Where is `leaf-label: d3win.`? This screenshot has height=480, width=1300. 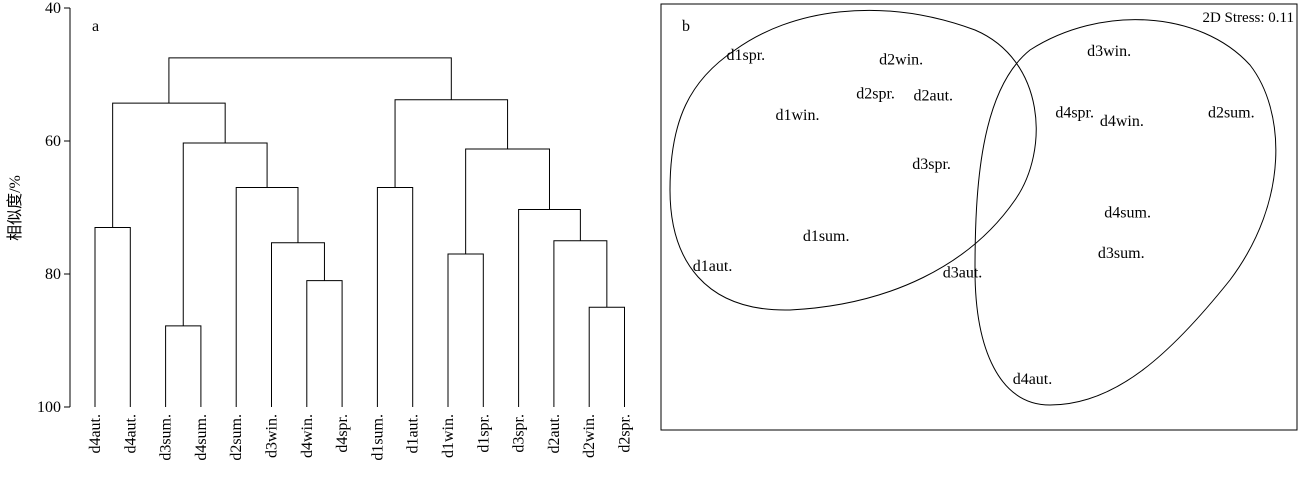
leaf-label: d3win. is located at coordinates (272, 436).